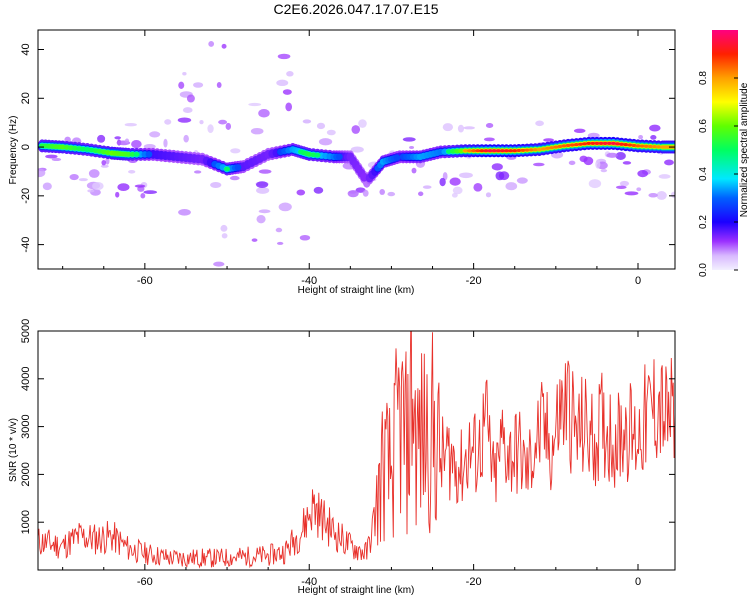 This screenshot has width=750, height=600. I want to click on snr-y-tick-label: 1000, so click(26, 522).